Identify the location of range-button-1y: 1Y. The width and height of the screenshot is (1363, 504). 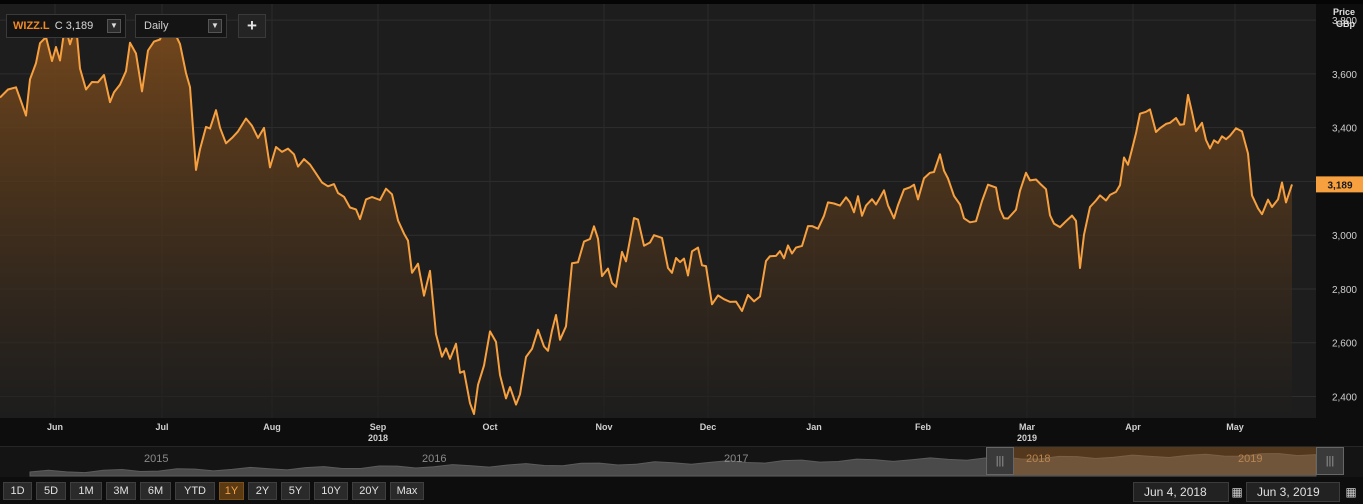
(231, 491).